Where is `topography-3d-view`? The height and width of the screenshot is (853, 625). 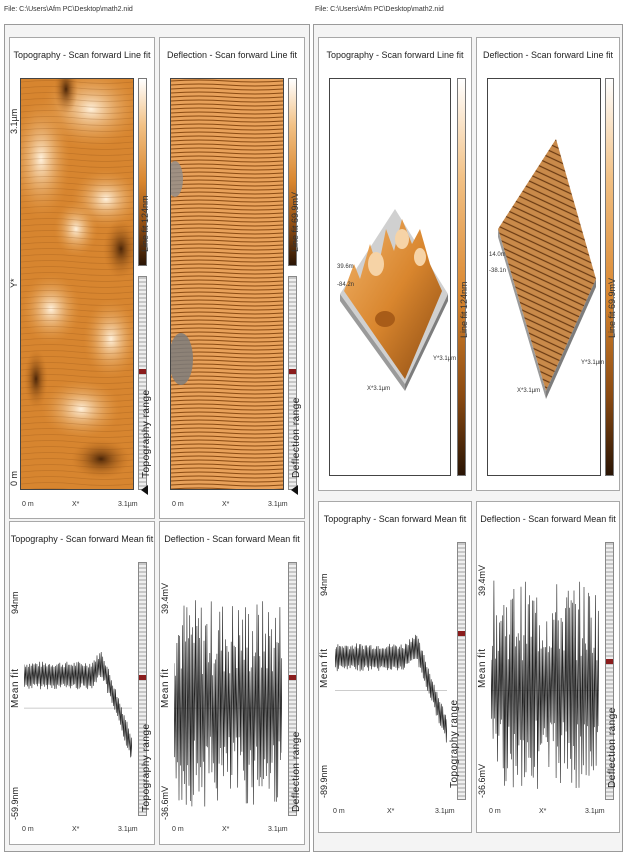 topography-3d-view is located at coordinates (390, 277).